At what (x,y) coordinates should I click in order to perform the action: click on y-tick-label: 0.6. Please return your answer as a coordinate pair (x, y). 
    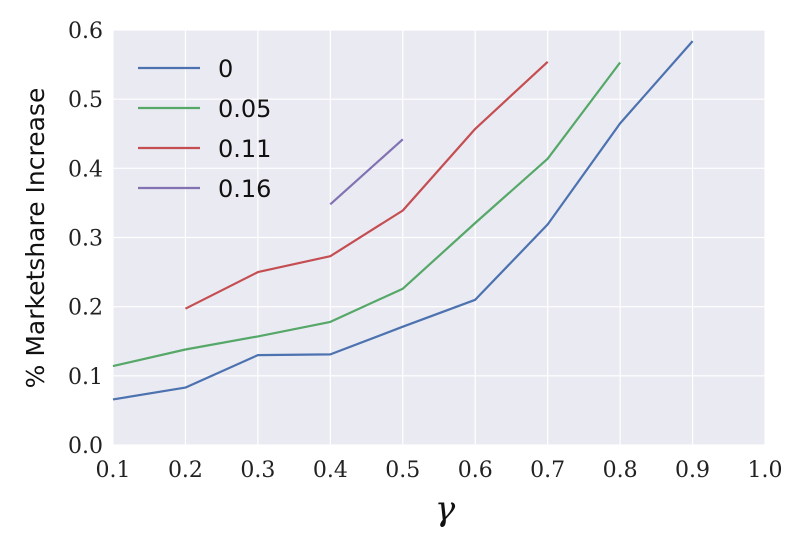
    Looking at the image, I should click on (85, 31).